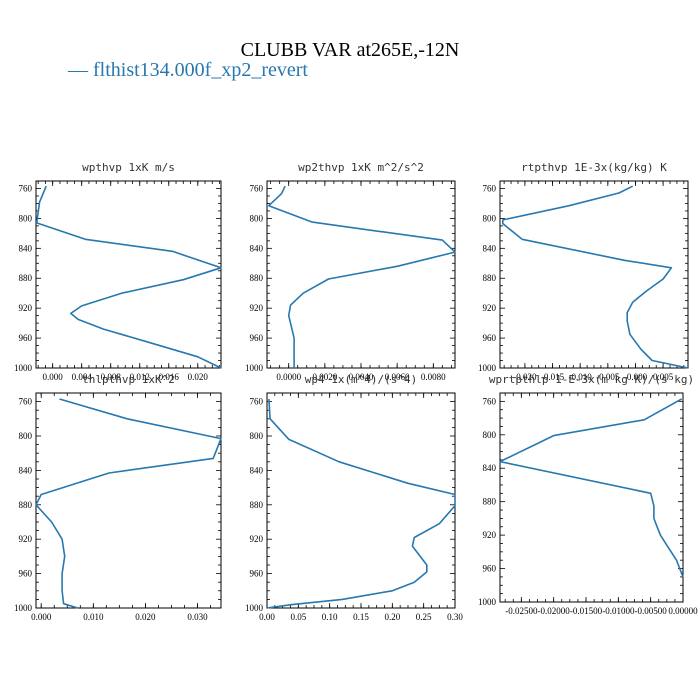 The width and height of the screenshot is (700, 700). Describe the element at coordinates (197, 617) in the screenshot. I see `x-tick-label: 0.030` at that location.